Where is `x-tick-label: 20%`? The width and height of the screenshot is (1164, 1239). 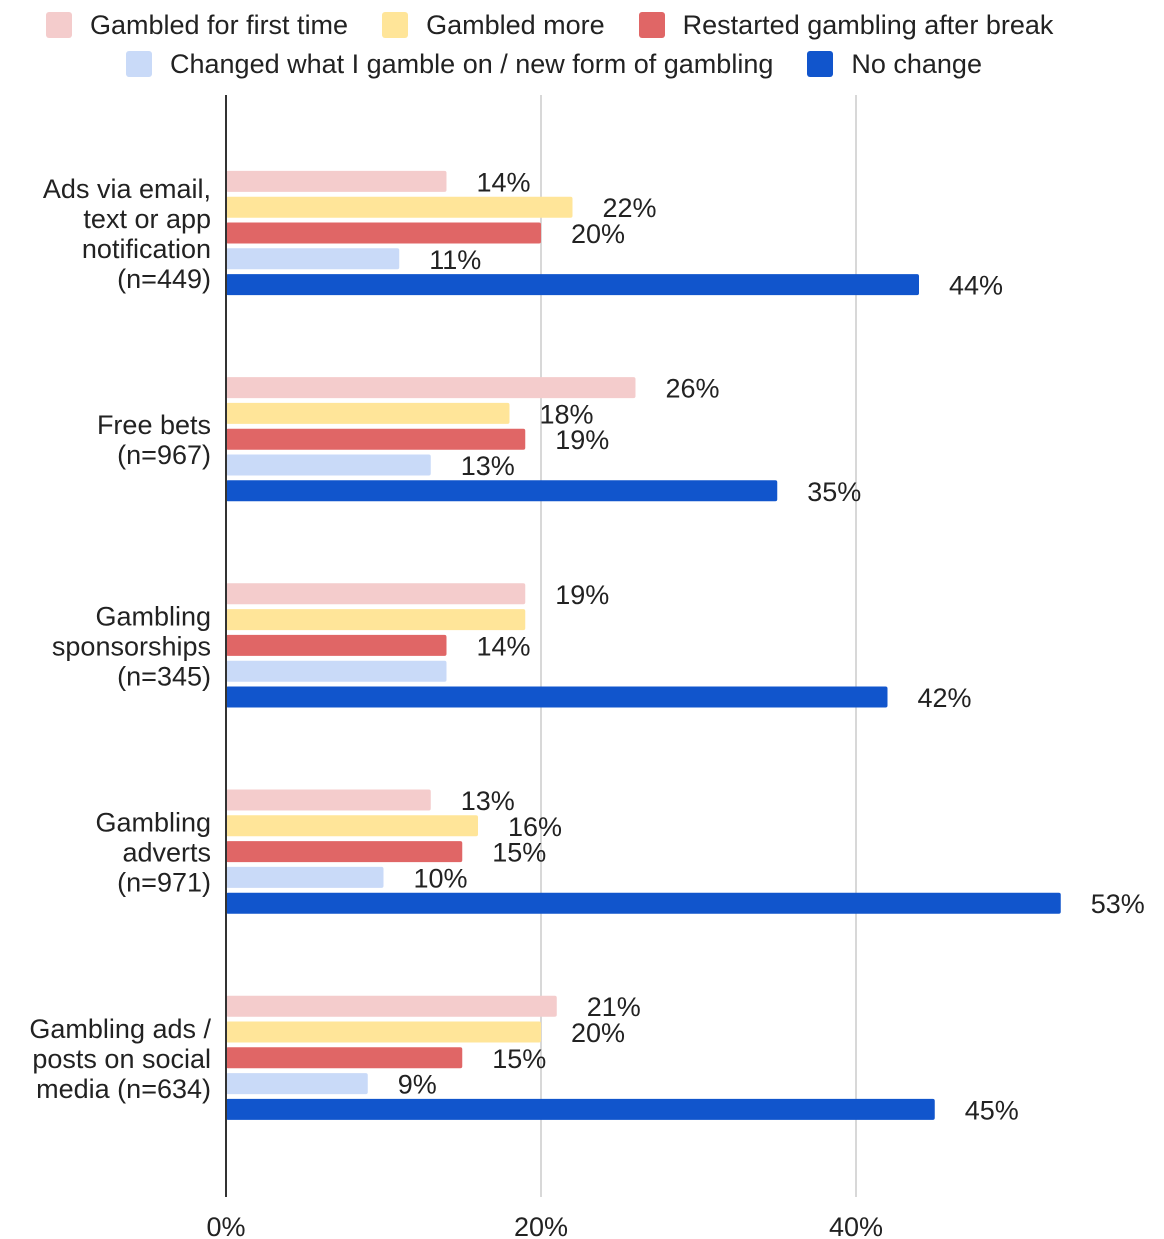 x-tick-label: 20% is located at coordinates (541, 1225).